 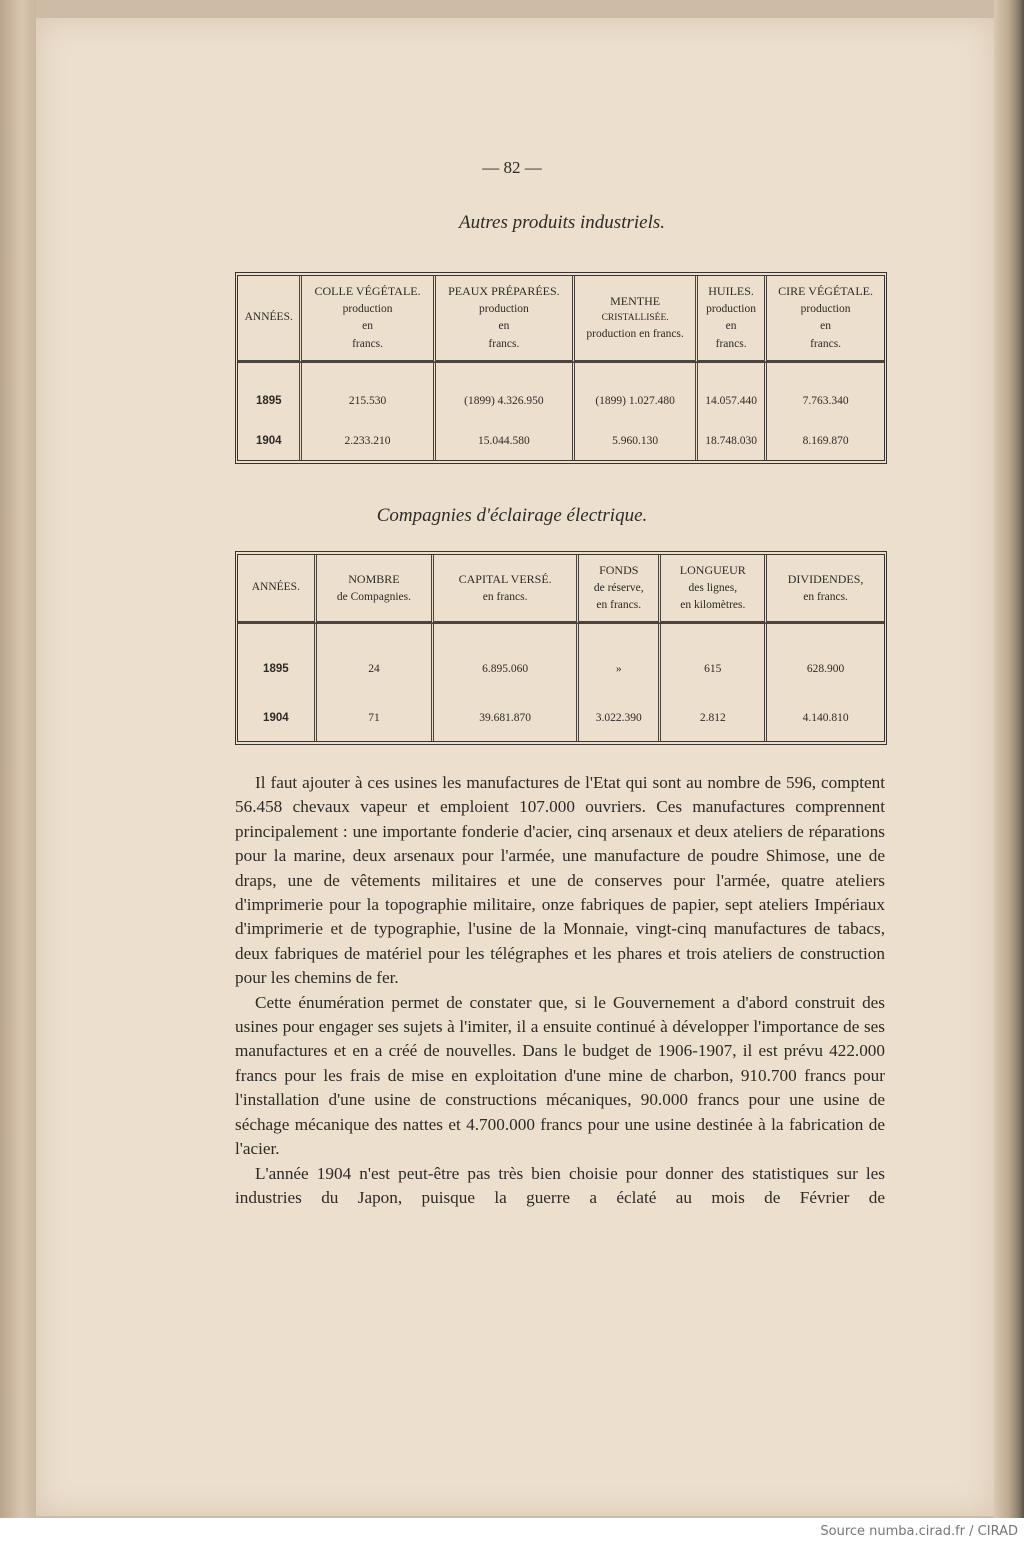 I want to click on page-number: — 82 —, so click(x=512, y=167).